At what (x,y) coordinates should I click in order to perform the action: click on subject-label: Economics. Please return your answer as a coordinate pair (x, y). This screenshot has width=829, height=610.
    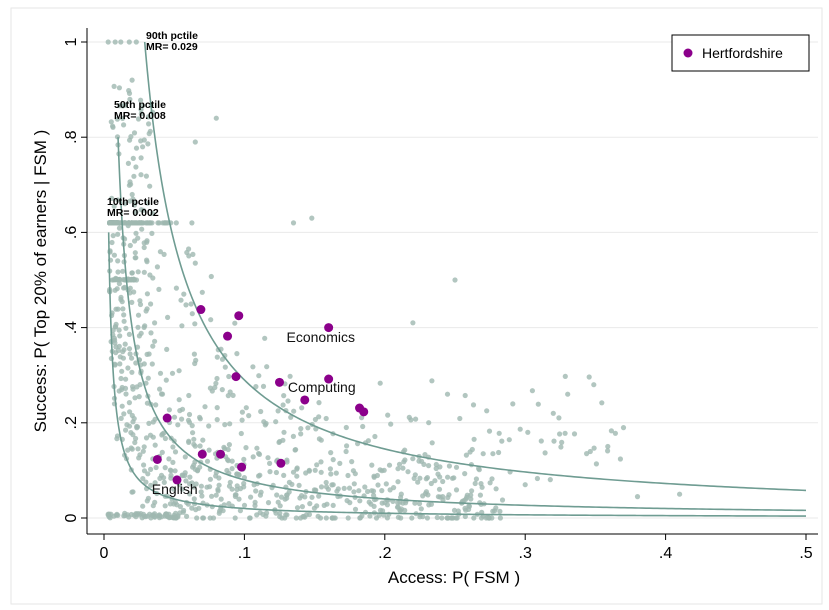
    Looking at the image, I should click on (321, 337).